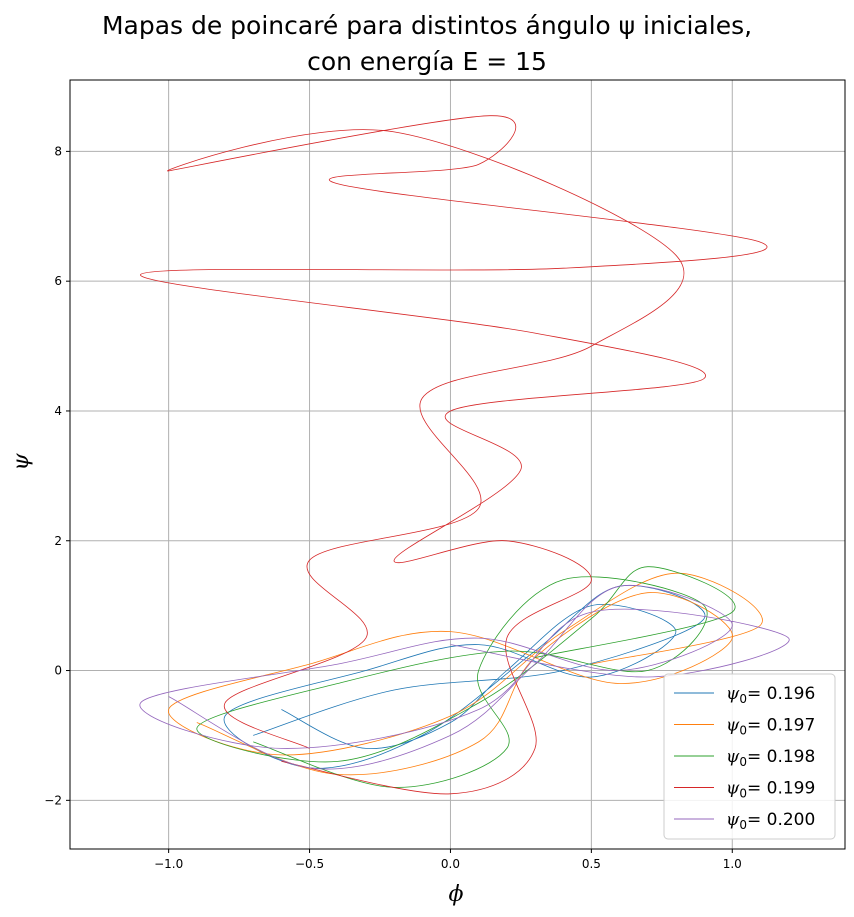 This screenshot has height=917, width=854. Describe the element at coordinates (591, 864) in the screenshot. I see `x-tick-label: 0.5` at that location.